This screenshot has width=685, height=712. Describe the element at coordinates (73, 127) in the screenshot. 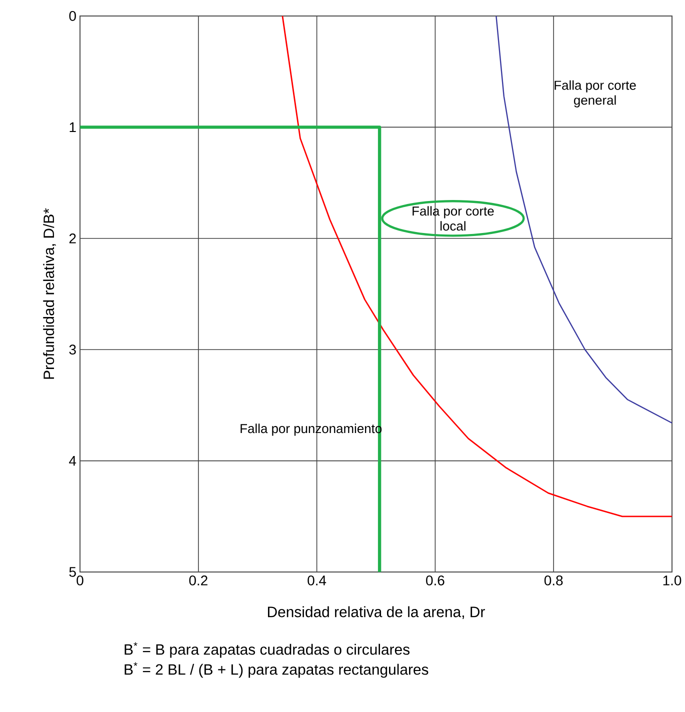

I see `y-tick-label: 1` at that location.